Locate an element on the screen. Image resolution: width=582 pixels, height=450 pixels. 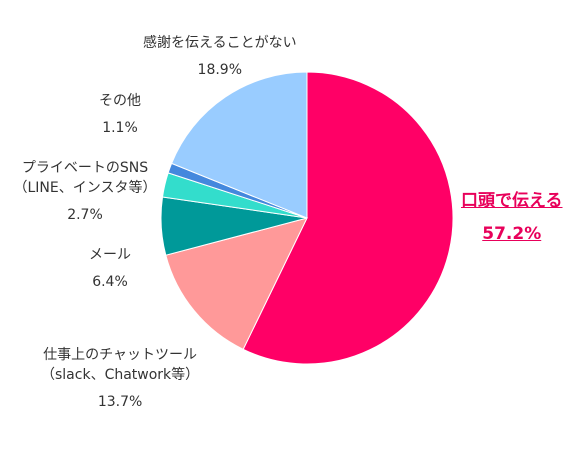
slice-label-text: 仕事上のチャットツール is located at coordinates (120, 354).